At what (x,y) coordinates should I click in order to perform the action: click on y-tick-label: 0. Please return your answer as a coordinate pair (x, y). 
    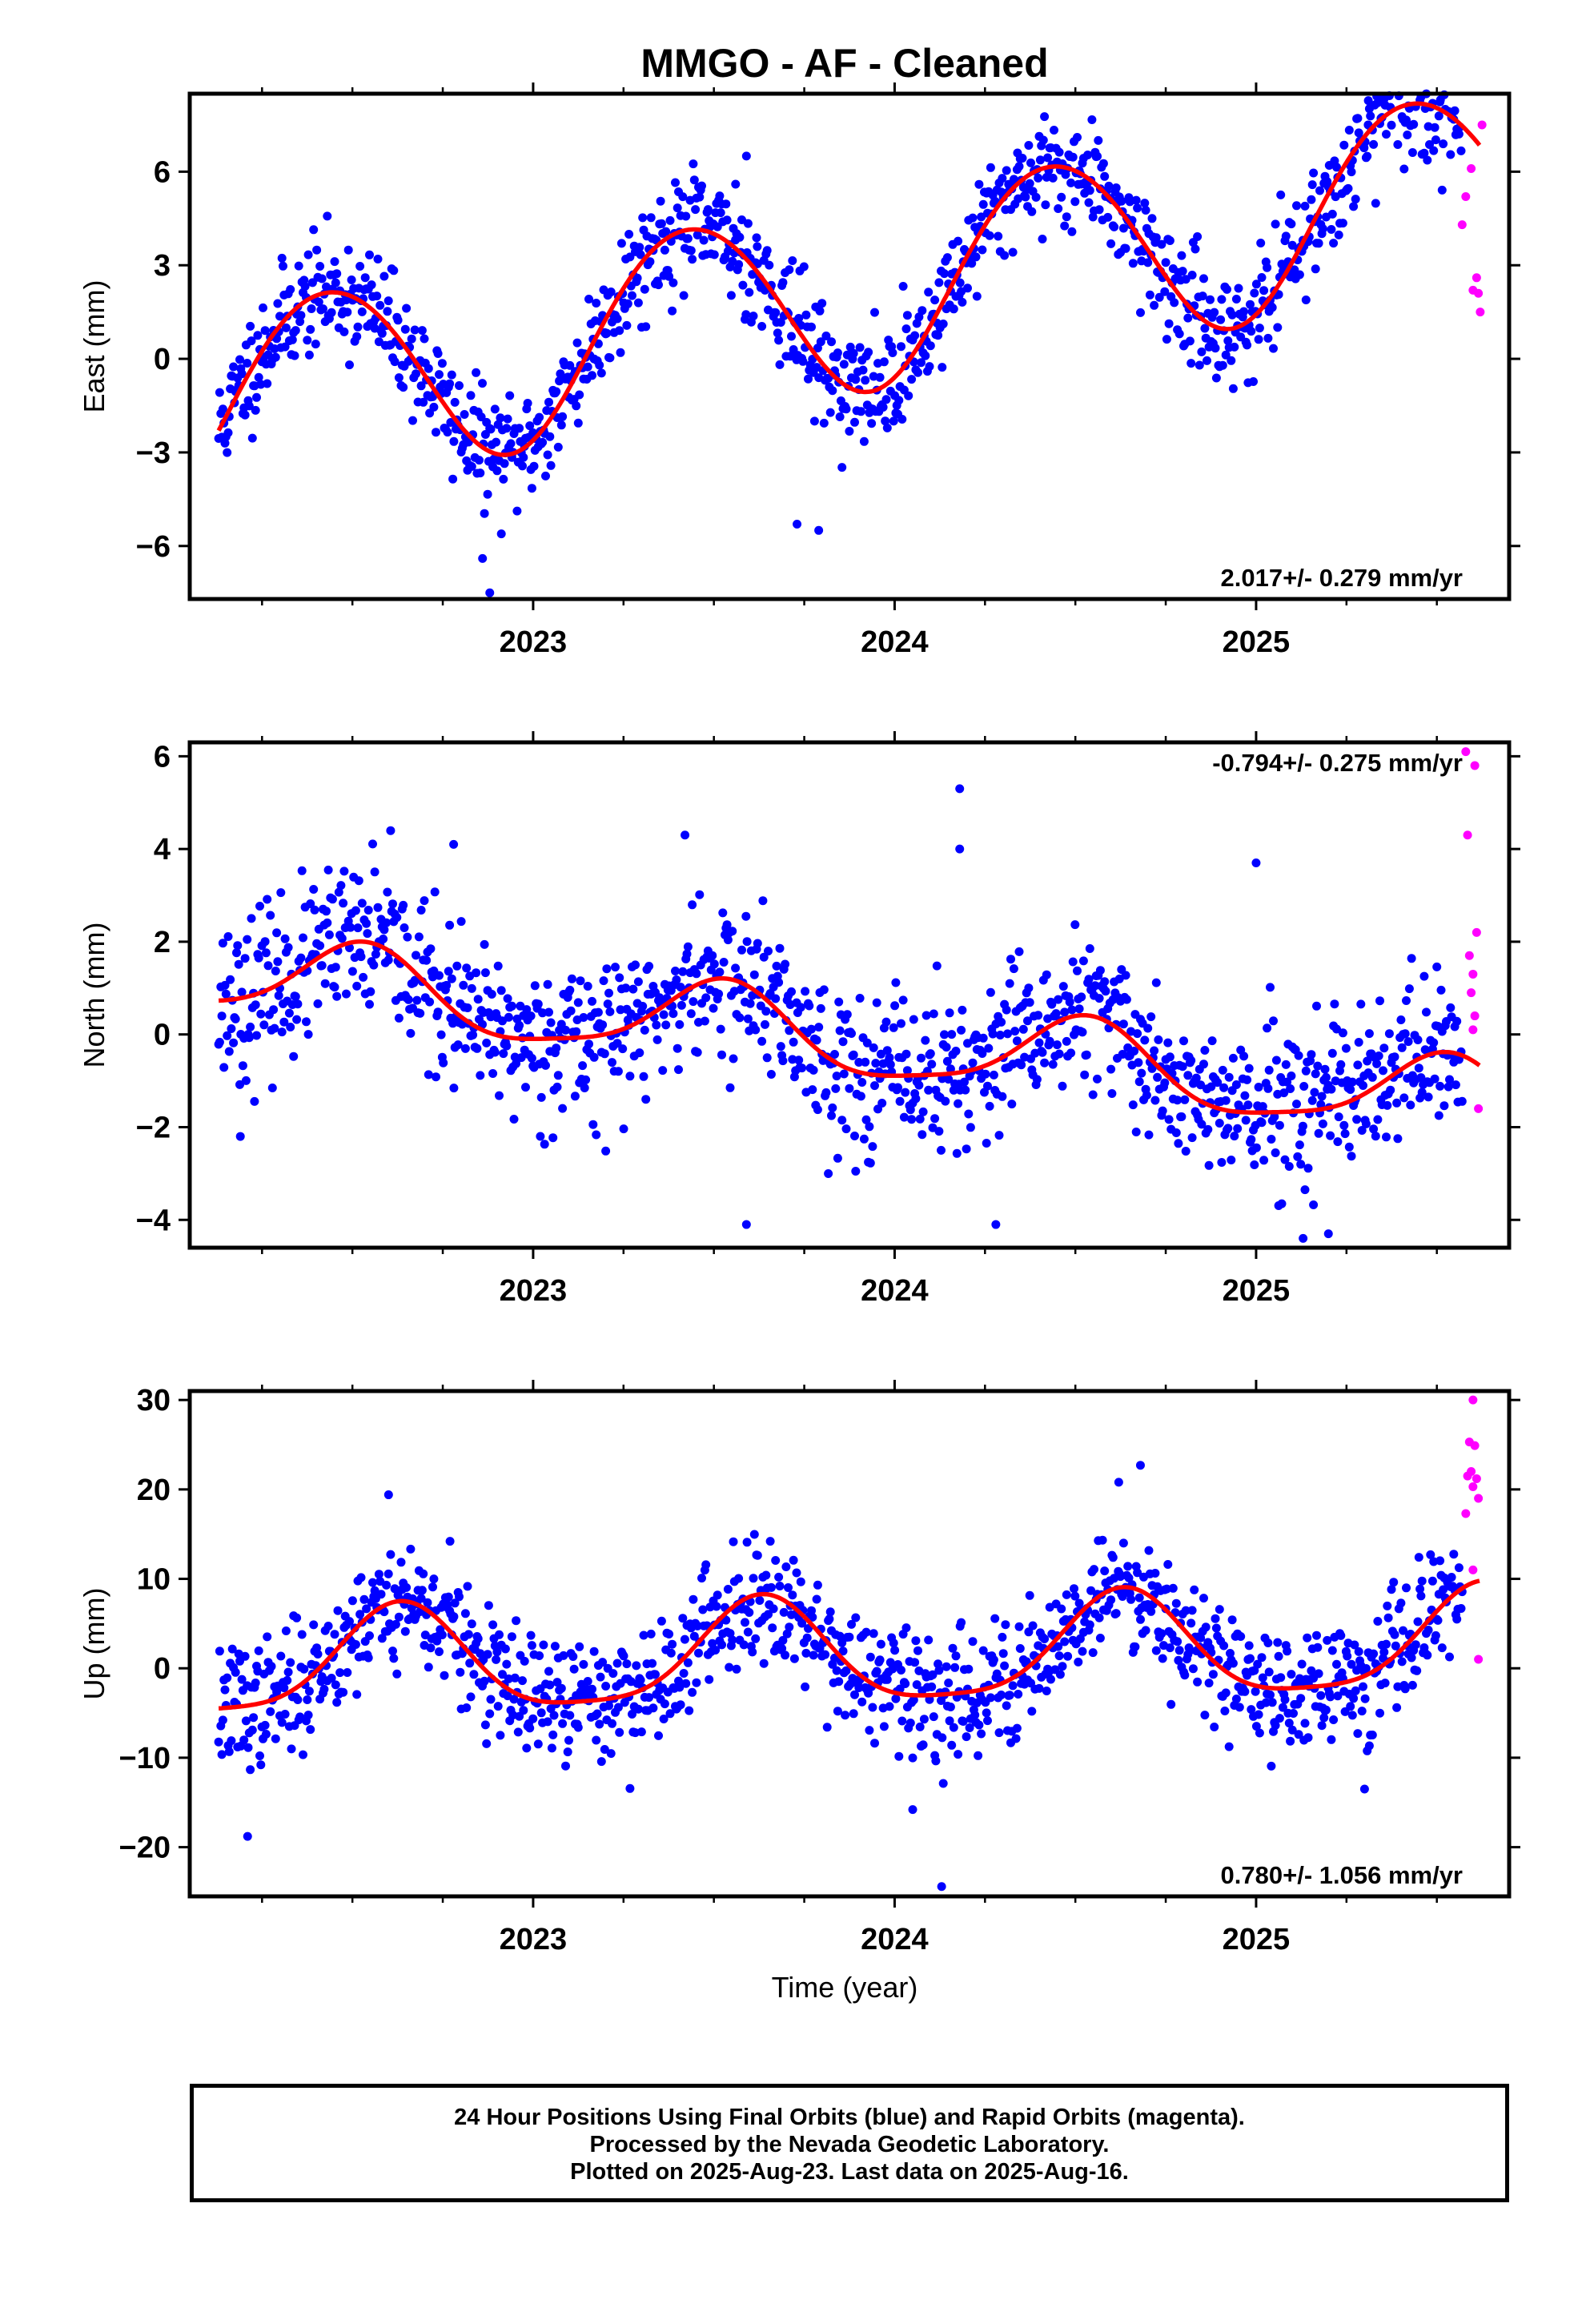
    Looking at the image, I should click on (162, 359).